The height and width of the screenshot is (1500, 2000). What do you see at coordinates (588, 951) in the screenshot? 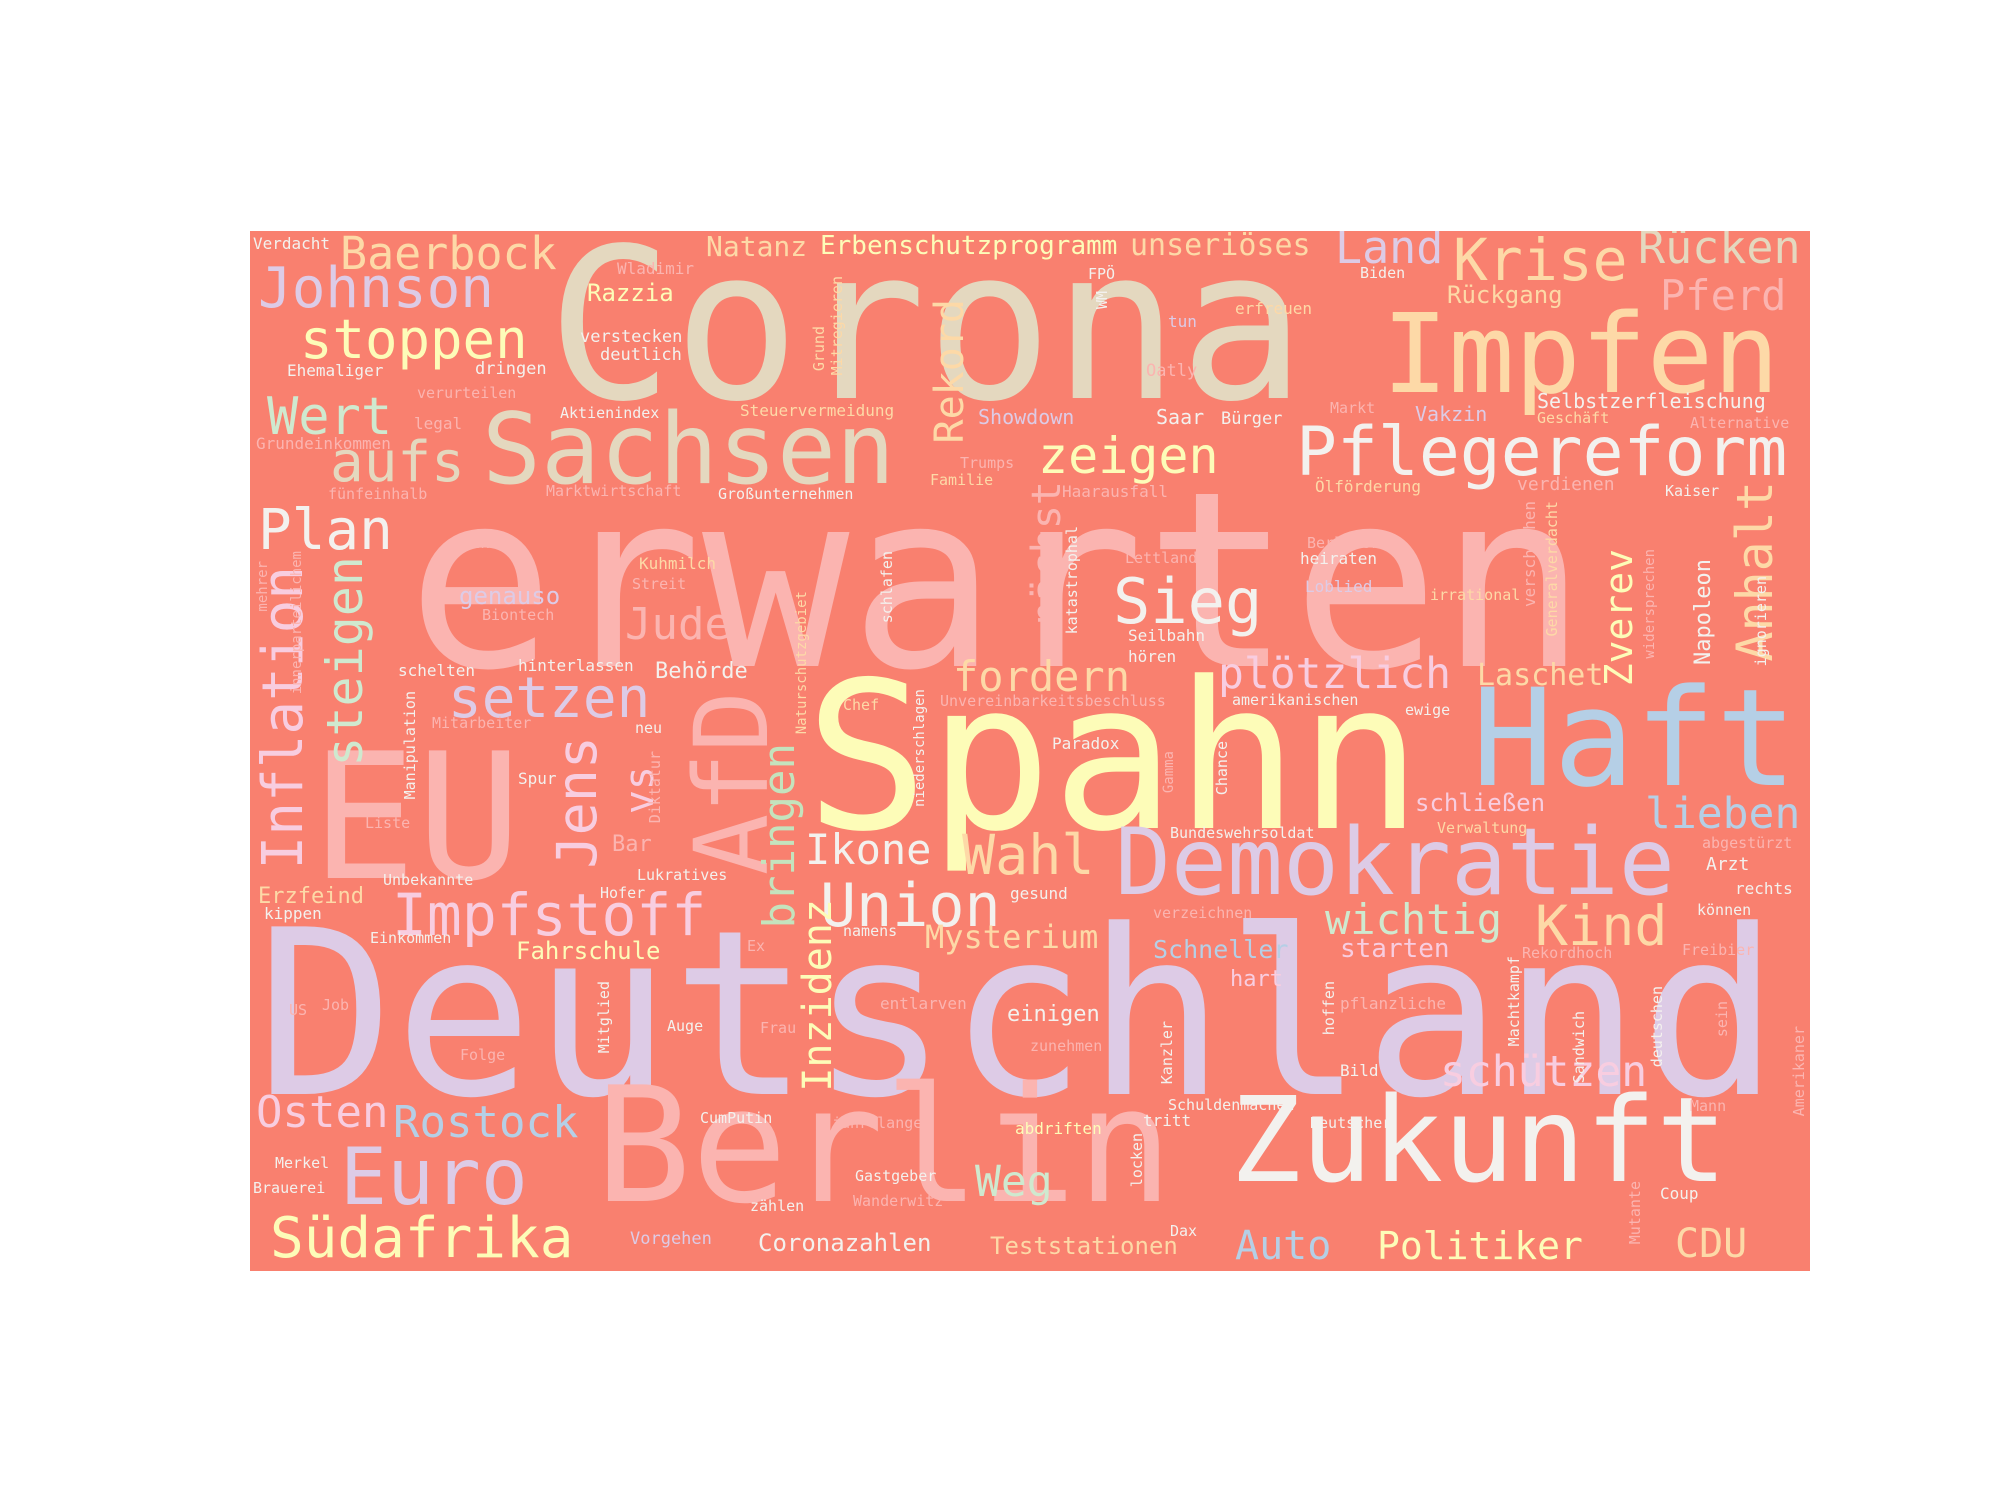
I see `word-fahrschule: Fahrschule` at bounding box center [588, 951].